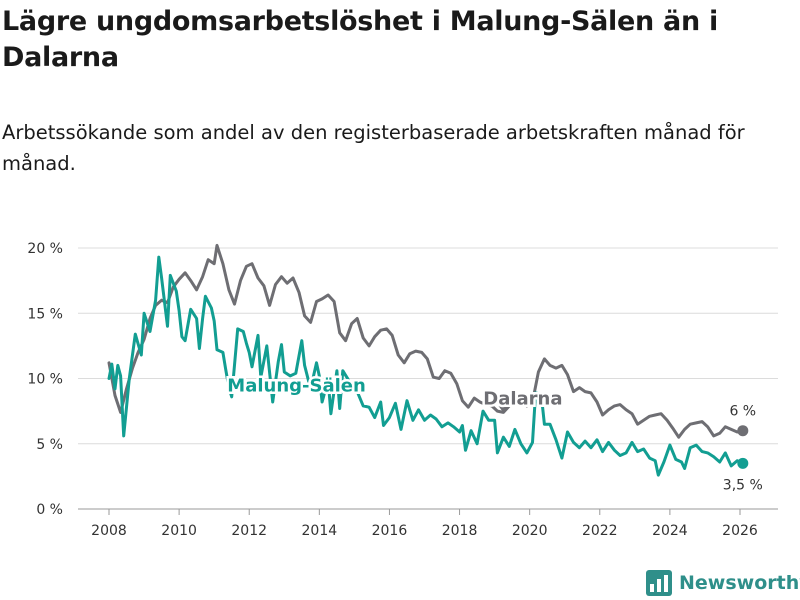 The height and width of the screenshot is (600, 800). What do you see at coordinates (179, 531) in the screenshot?
I see `x-tick-label: 2010` at bounding box center [179, 531].